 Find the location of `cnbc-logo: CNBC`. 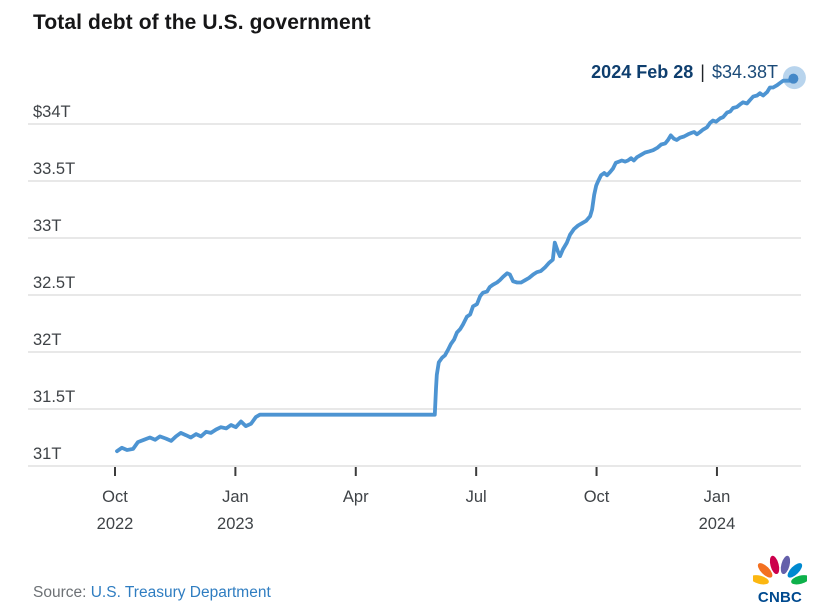

cnbc-logo: CNBC is located at coordinates (780, 579).